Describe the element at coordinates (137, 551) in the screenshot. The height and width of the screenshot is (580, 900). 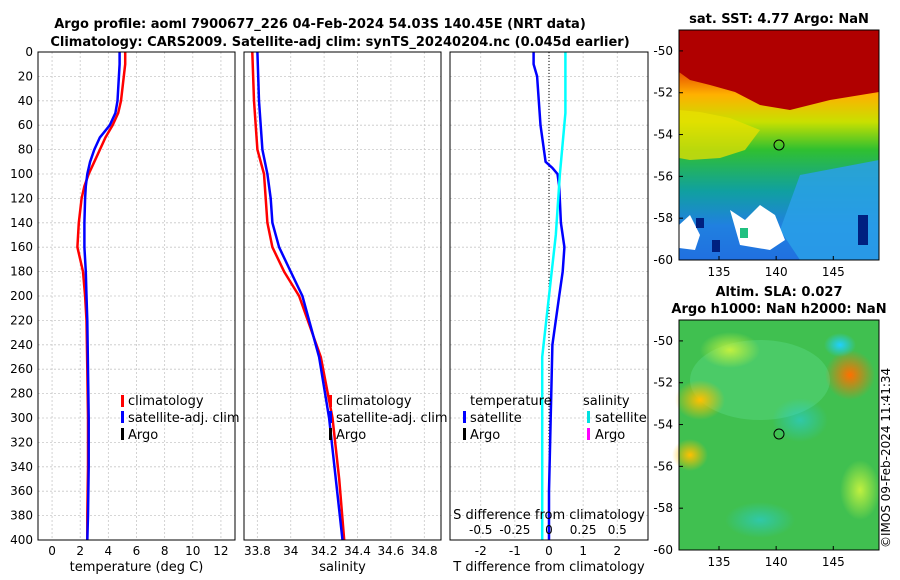
I see `x-tick-label: 6` at that location.